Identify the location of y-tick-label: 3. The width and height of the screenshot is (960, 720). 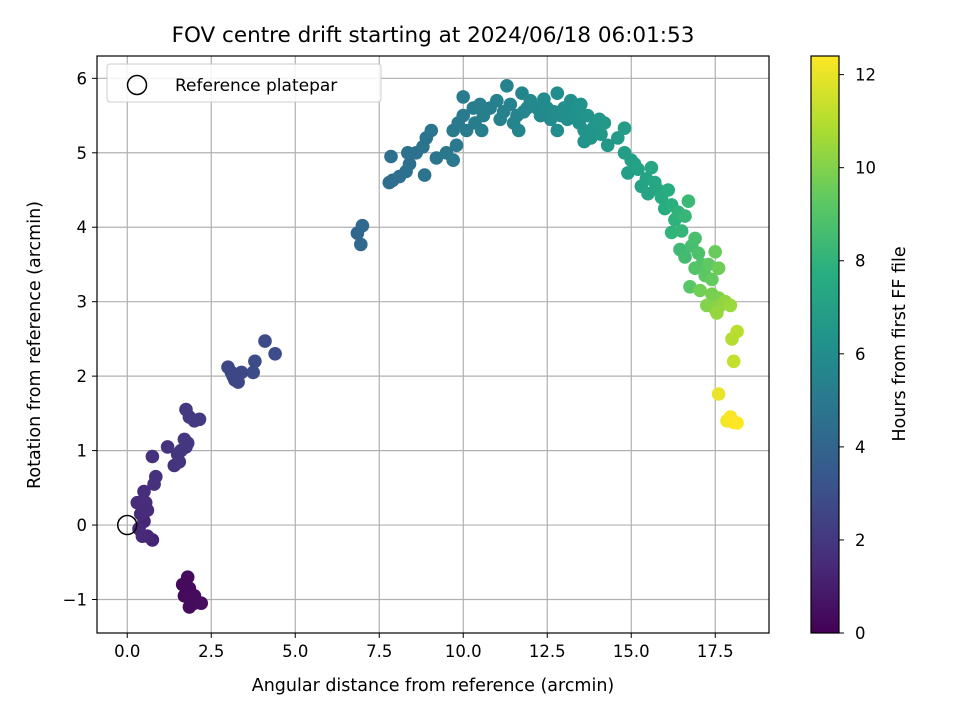
(82, 302).